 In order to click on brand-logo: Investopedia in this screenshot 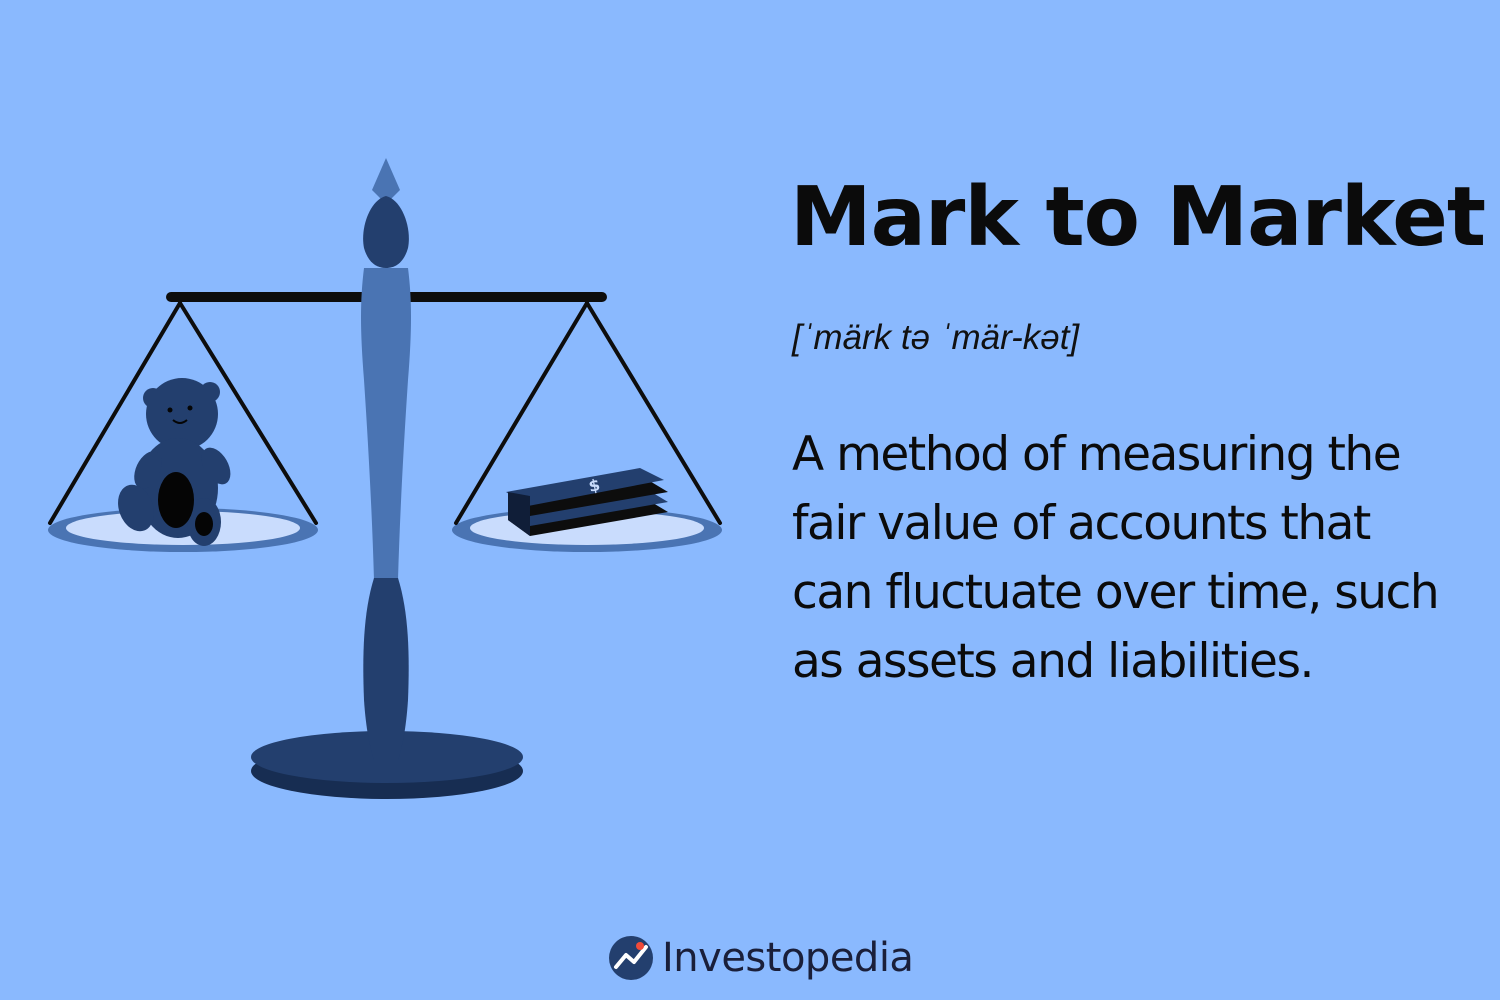, I will do `click(761, 958)`.